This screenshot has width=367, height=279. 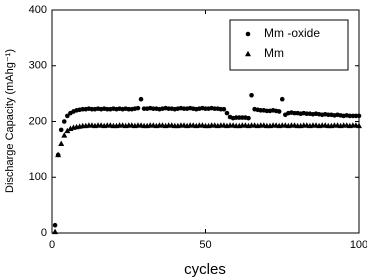 What do you see at coordinates (358, 245) in the screenshot?
I see `x-tick-label: 100` at bounding box center [358, 245].